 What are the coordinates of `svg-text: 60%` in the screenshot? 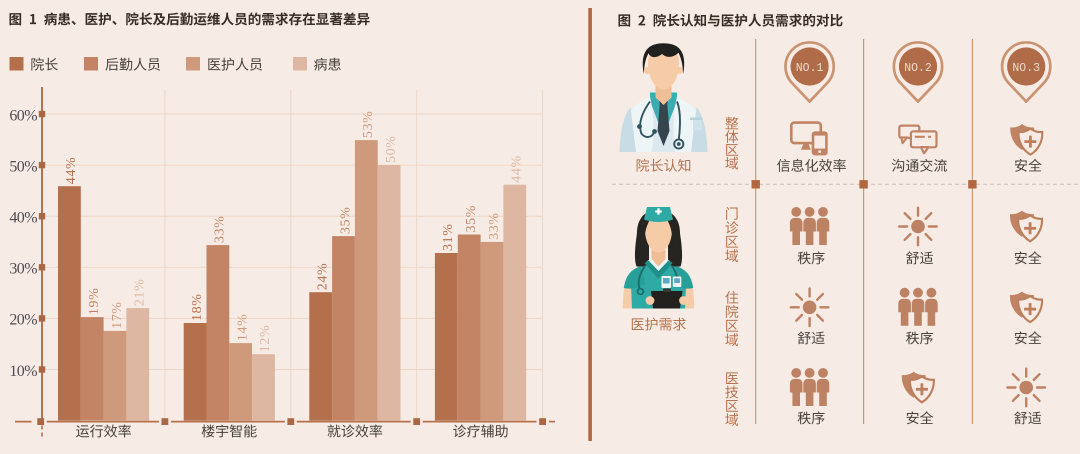 It's located at (23, 115).